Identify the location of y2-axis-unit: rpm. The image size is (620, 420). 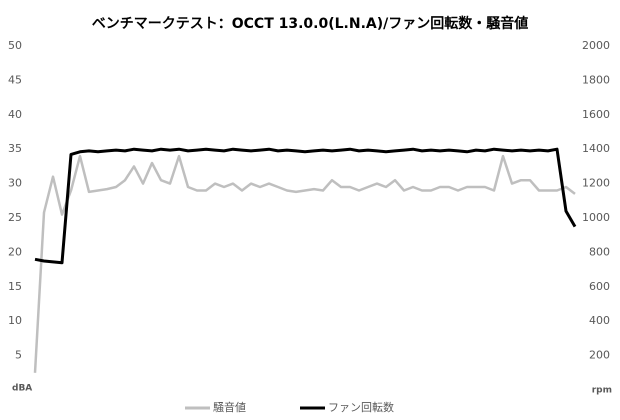
(602, 391).